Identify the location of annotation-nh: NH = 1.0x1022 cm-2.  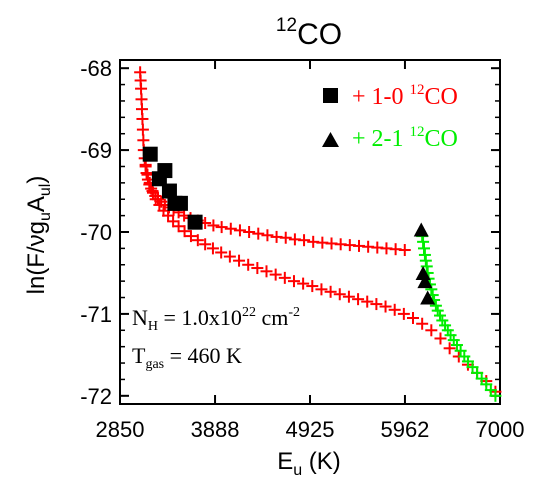
(216, 319).